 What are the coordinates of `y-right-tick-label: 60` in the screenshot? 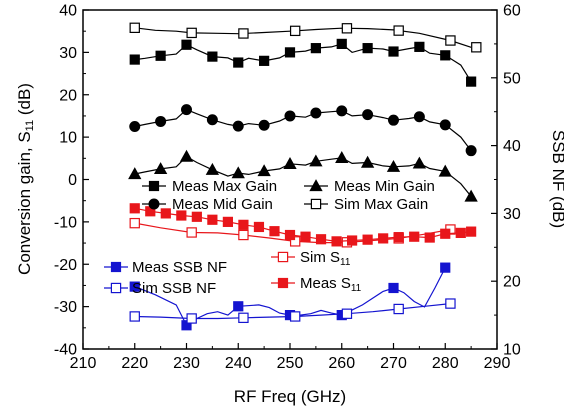 It's located at (512, 11).